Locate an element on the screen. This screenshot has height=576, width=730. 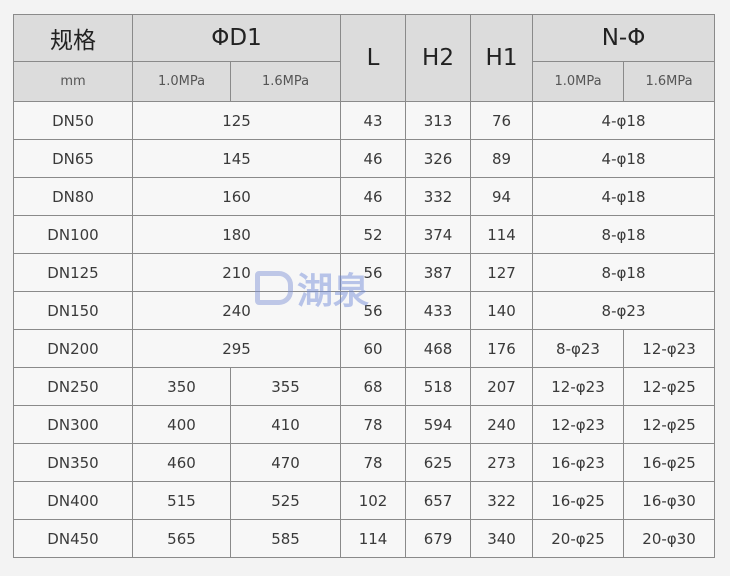
cell-n-1.6mpa: 12-φ23 is located at coordinates (669, 348).